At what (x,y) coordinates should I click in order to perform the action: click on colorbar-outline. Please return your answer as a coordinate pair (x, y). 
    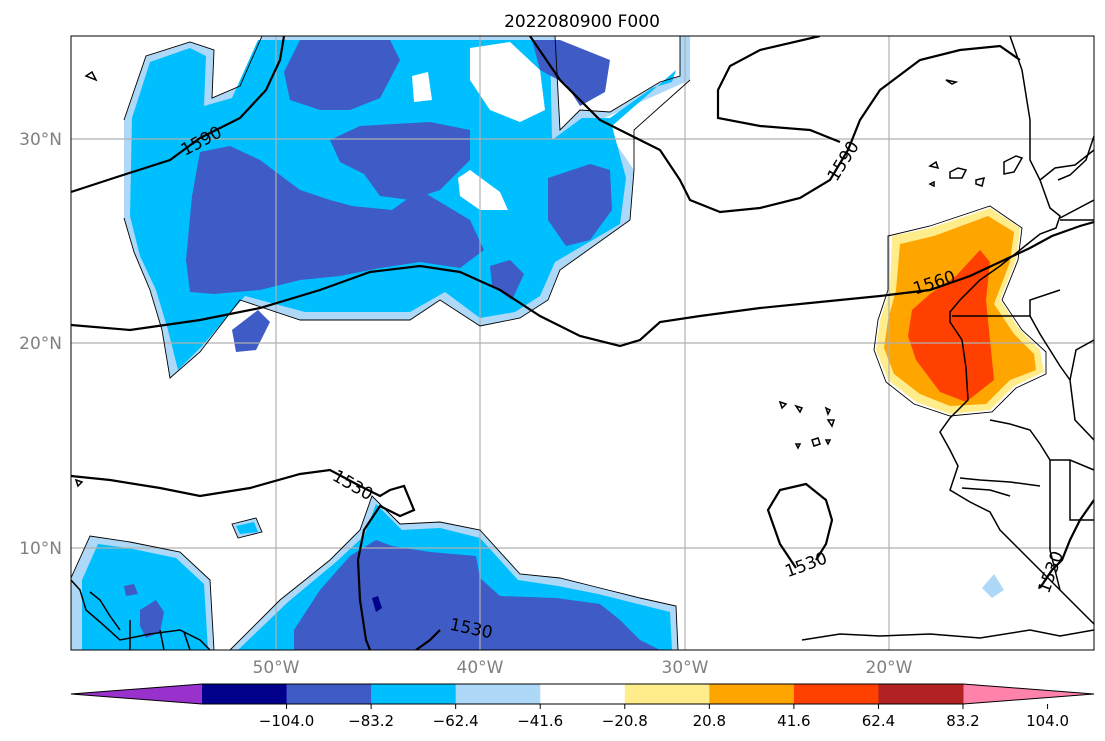
    Looking at the image, I should click on (582, 694).